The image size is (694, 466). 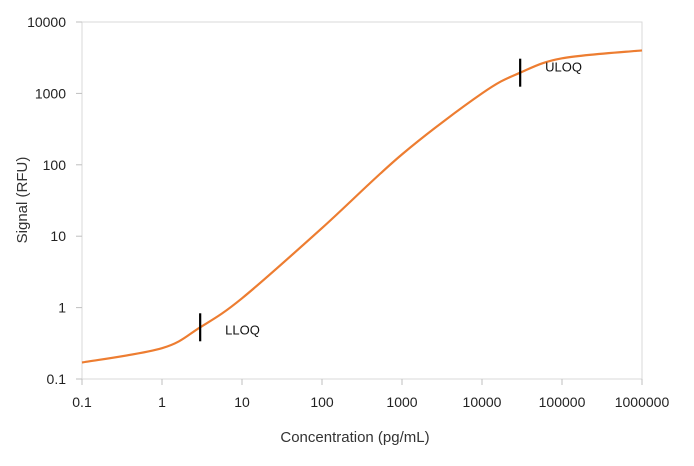 I want to click on x-tick-label: 100000, so click(x=562, y=402).